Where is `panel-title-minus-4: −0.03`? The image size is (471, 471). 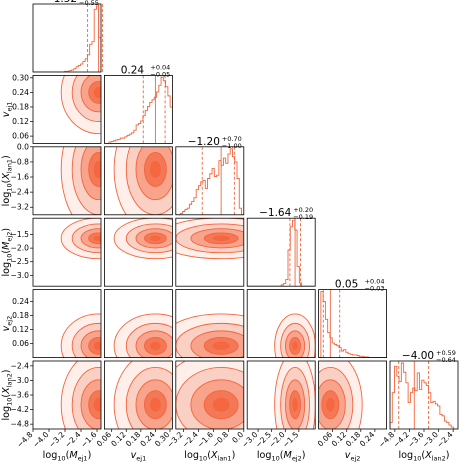
panel-title-minus-4: −0.03 is located at coordinates (375, 289).